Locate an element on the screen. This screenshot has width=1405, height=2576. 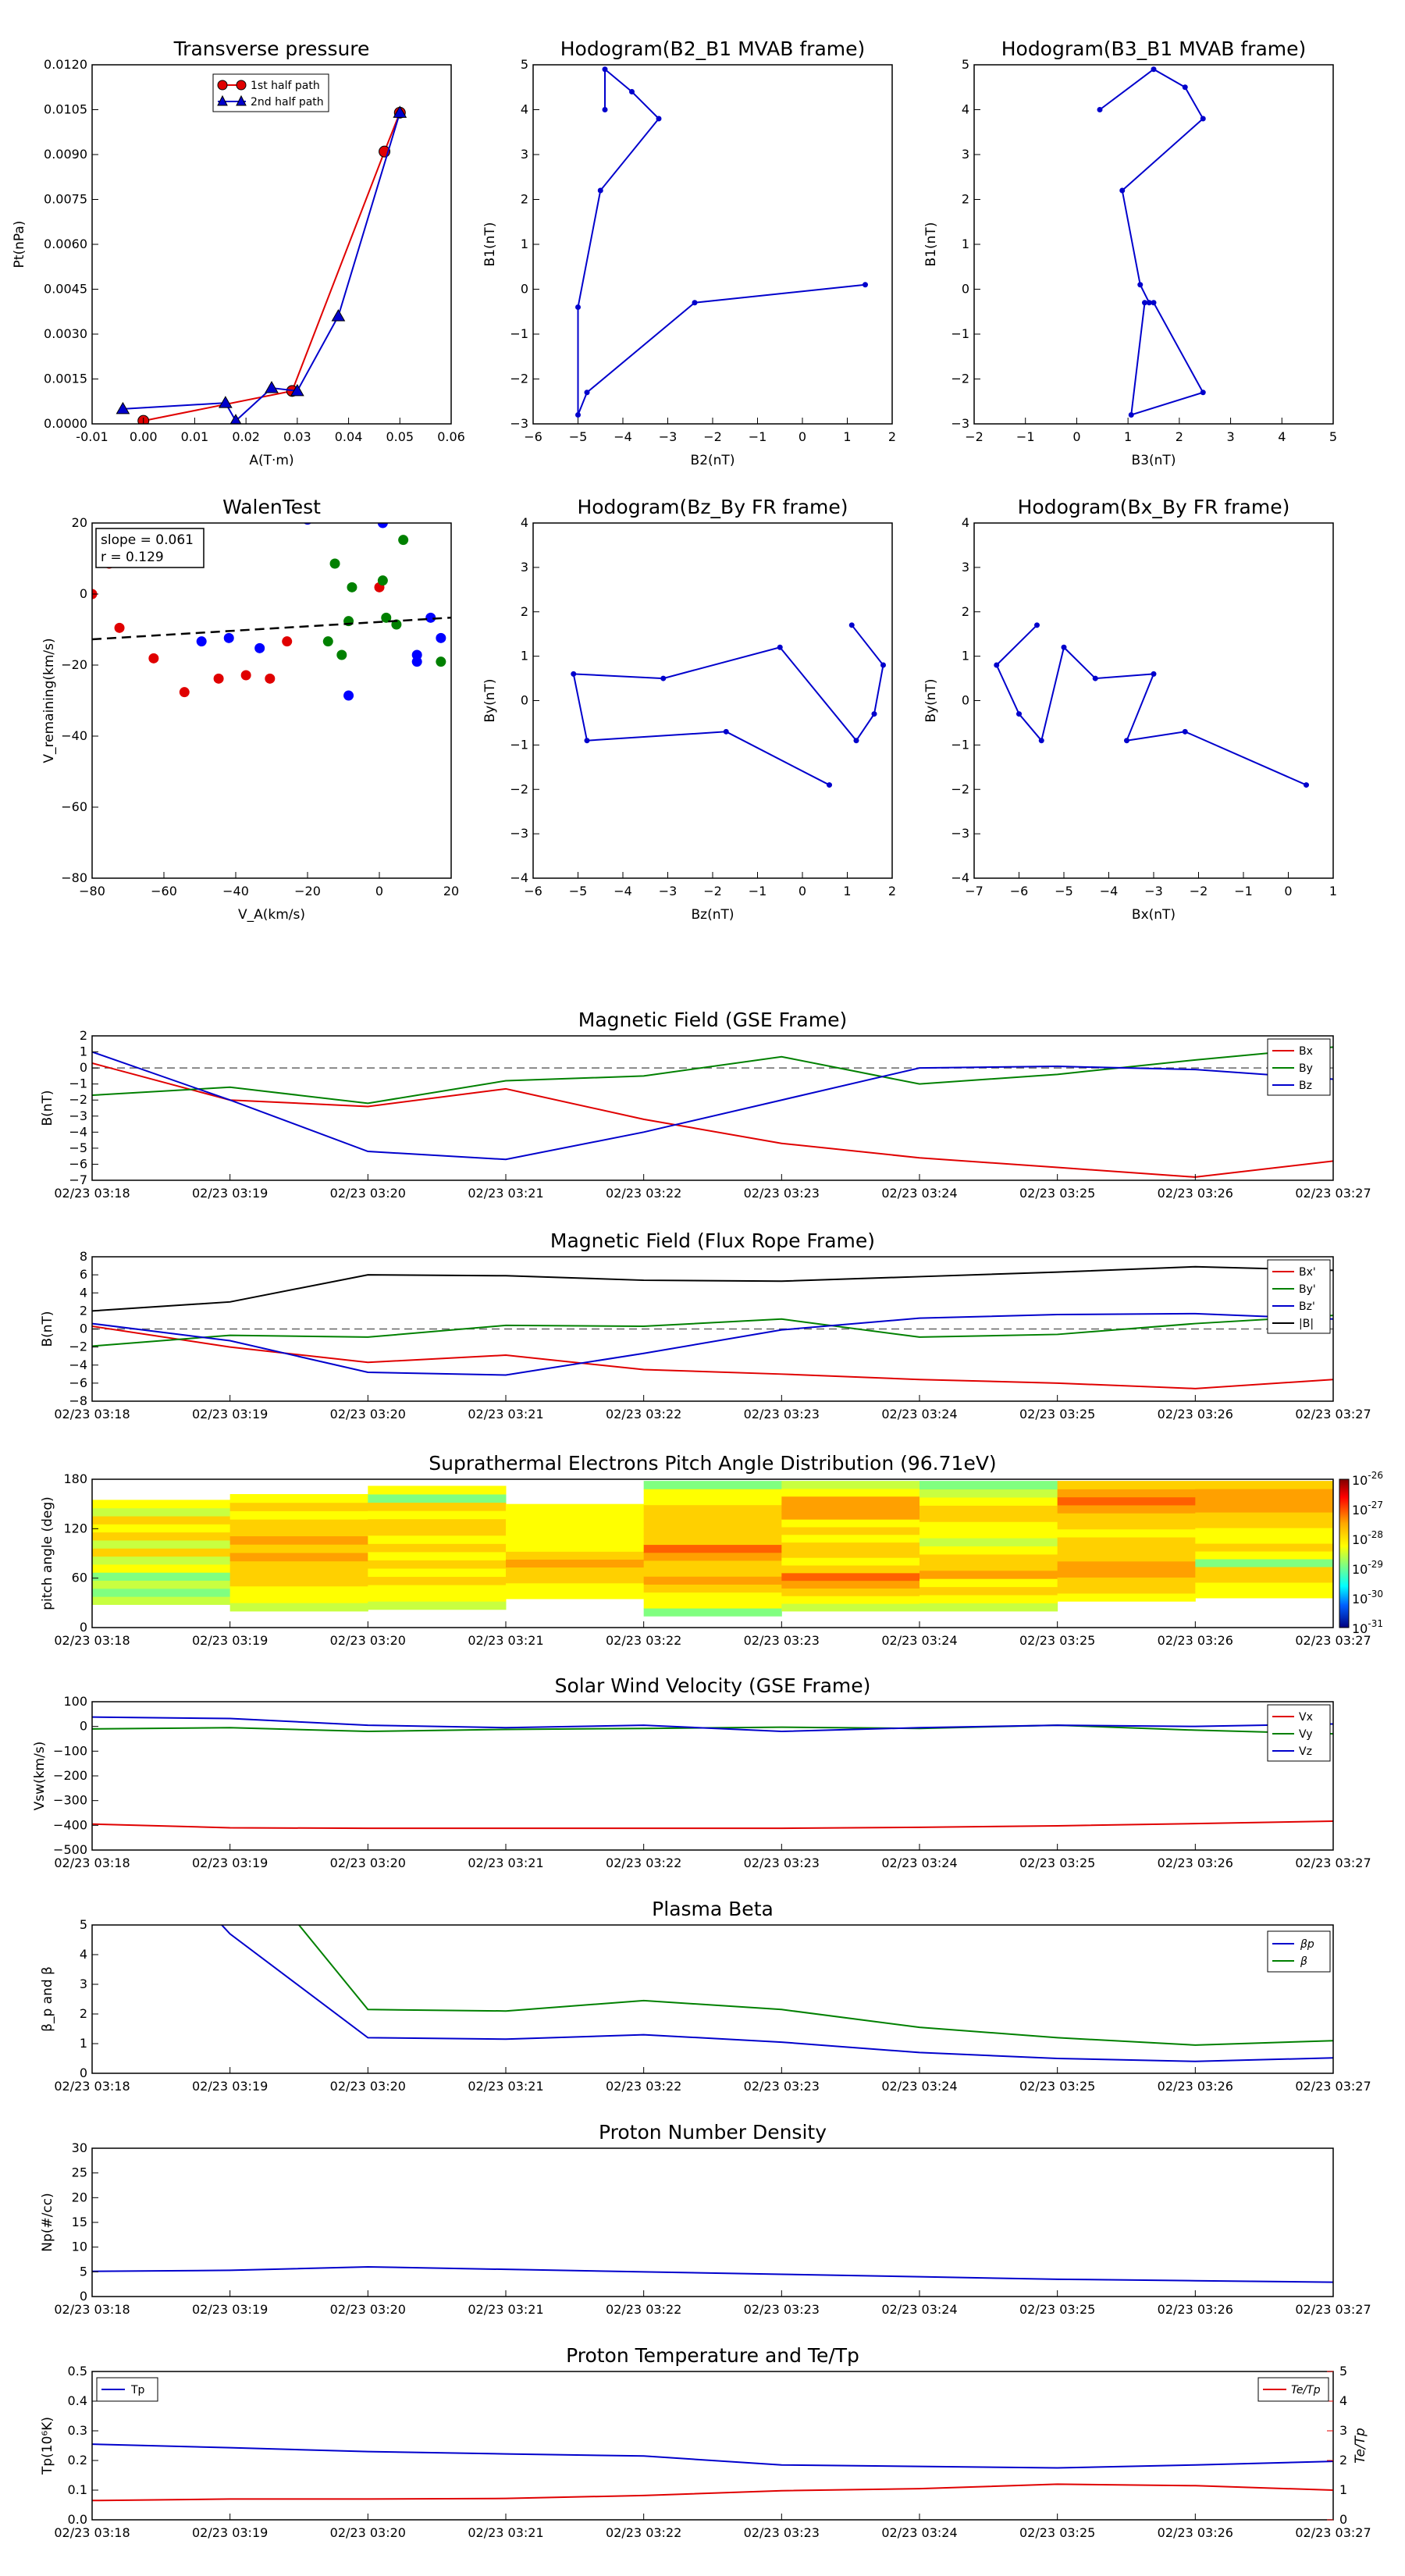
chart-title: Solar Wind Velocity (GSE Frame) is located at coordinates (713, 1685).